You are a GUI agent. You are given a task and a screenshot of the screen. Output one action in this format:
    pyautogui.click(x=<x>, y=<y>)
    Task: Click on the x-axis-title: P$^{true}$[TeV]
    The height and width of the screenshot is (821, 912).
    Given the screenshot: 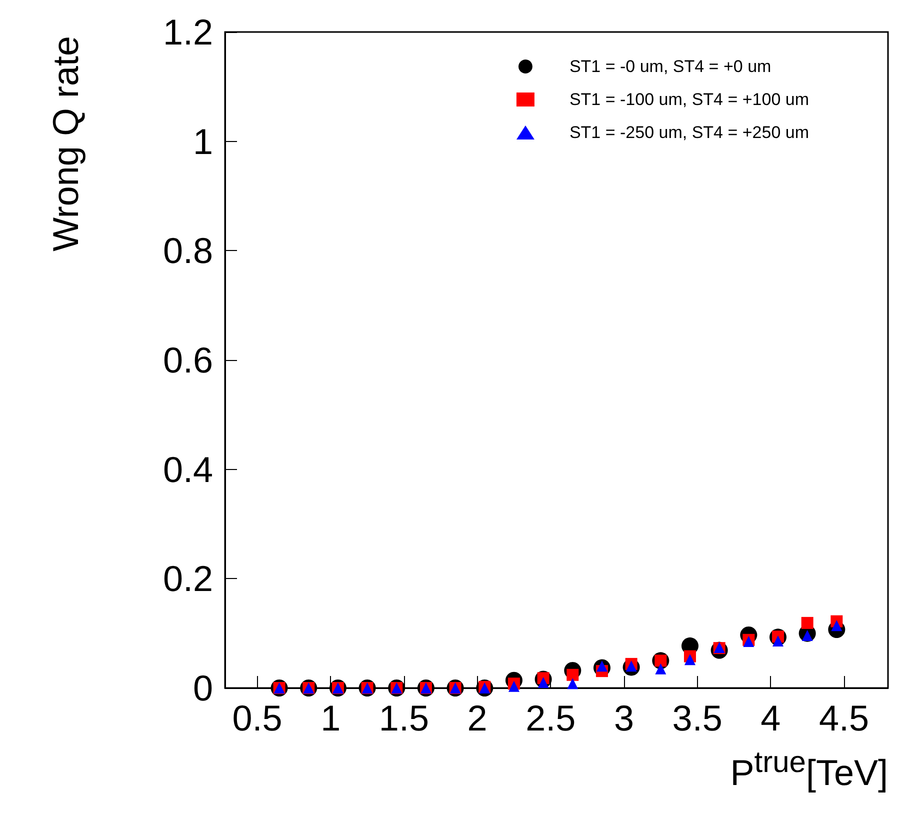 What is the action you would take?
    pyautogui.click(x=809, y=769)
    